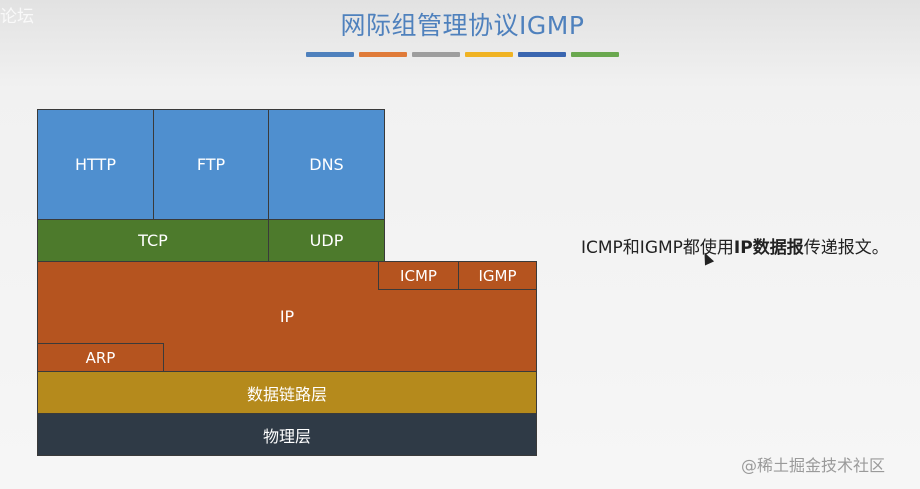 The width and height of the screenshot is (920, 489). I want to click on http-block: HTTP, so click(95, 164).